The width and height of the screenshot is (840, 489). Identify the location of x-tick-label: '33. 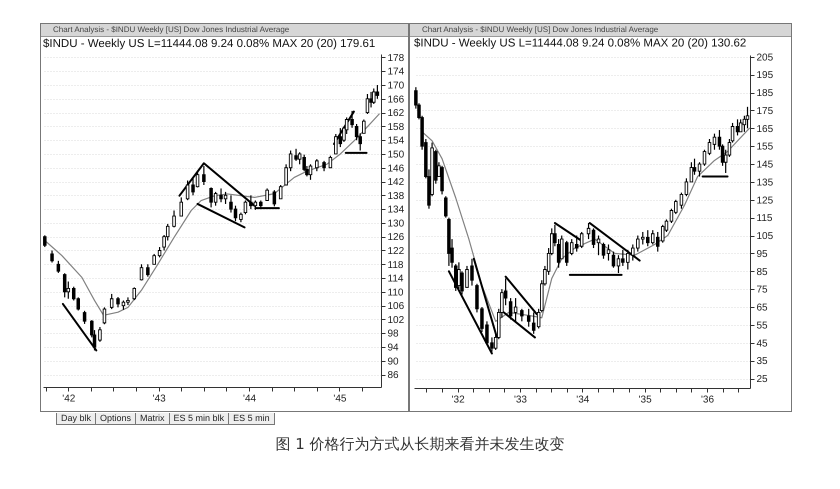
(521, 400).